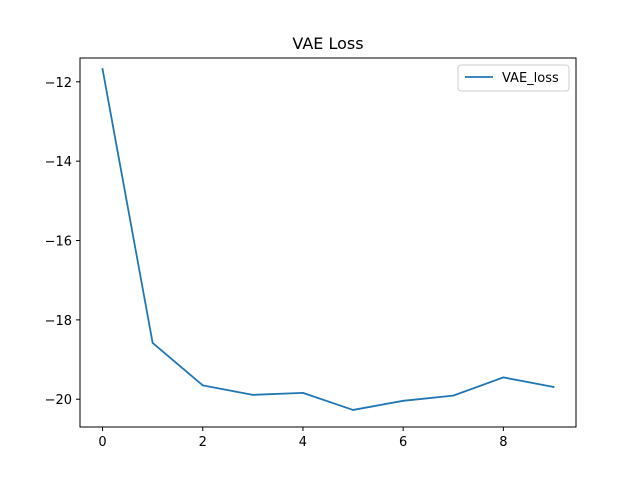 The image size is (640, 480). I want to click on y-tick-label: −14, so click(58, 162).